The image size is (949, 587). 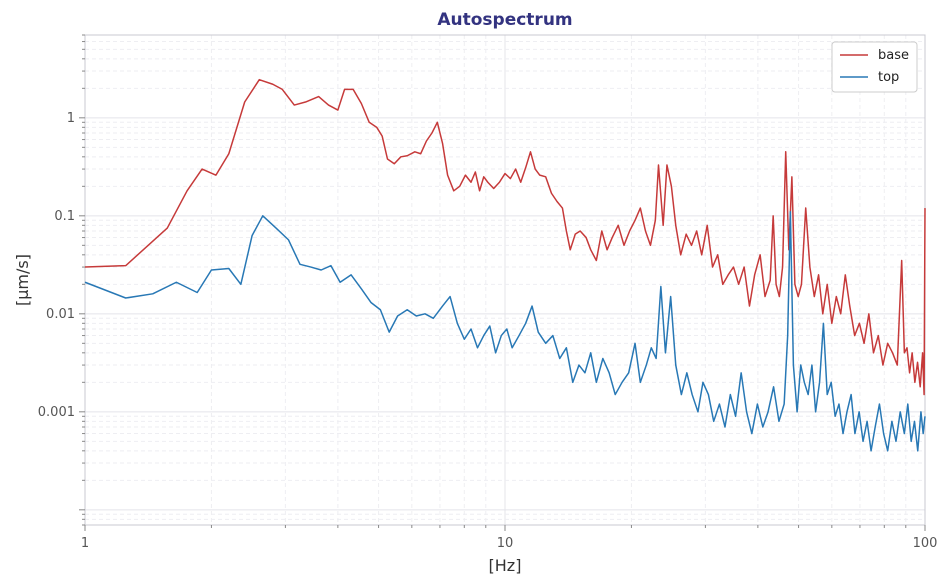 I want to click on y-tick-label: 0.01, so click(x=60, y=314).